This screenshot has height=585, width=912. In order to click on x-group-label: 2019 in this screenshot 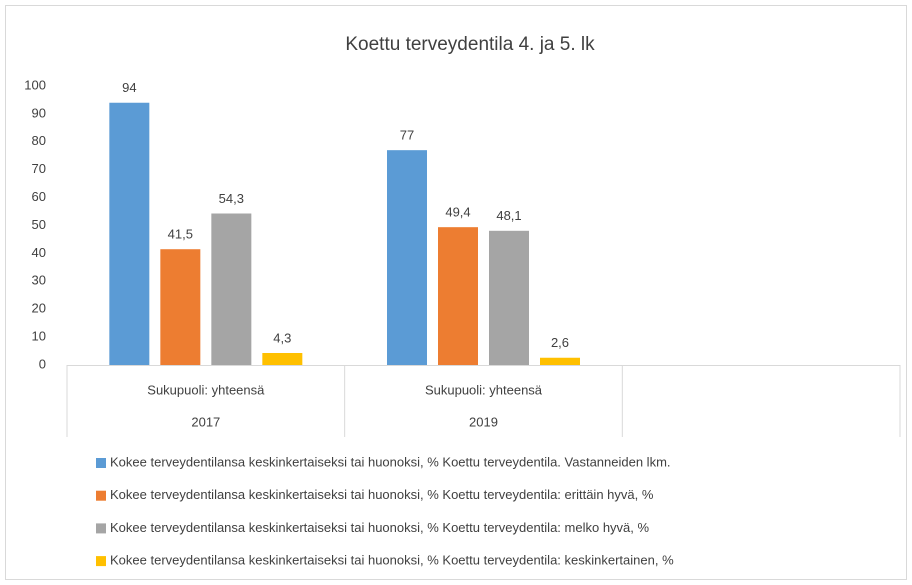, I will do `click(483, 421)`.